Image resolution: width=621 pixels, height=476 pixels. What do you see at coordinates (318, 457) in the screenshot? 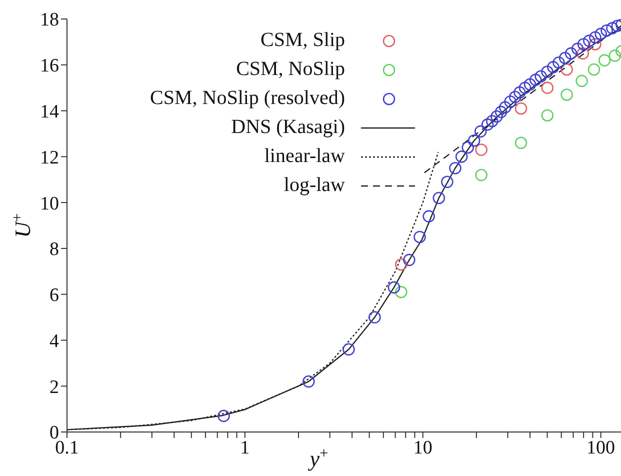
I see `x-axis-title: y$^{+}$` at bounding box center [318, 457].